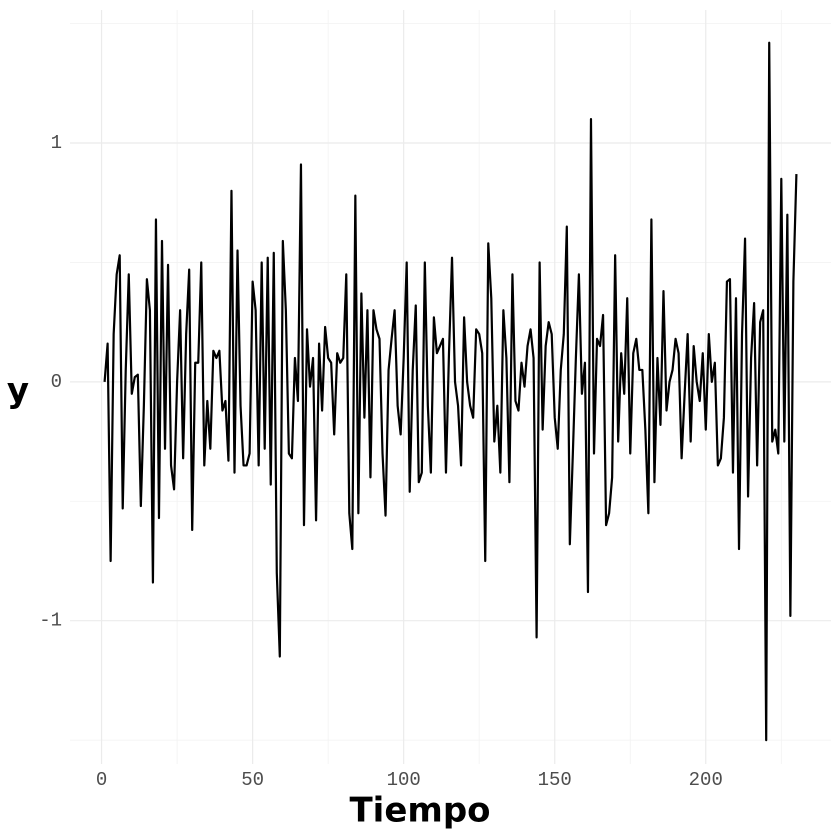 Image resolution: width=840 pixels, height=840 pixels. What do you see at coordinates (555, 780) in the screenshot?
I see `x-tick-label: 150` at bounding box center [555, 780].